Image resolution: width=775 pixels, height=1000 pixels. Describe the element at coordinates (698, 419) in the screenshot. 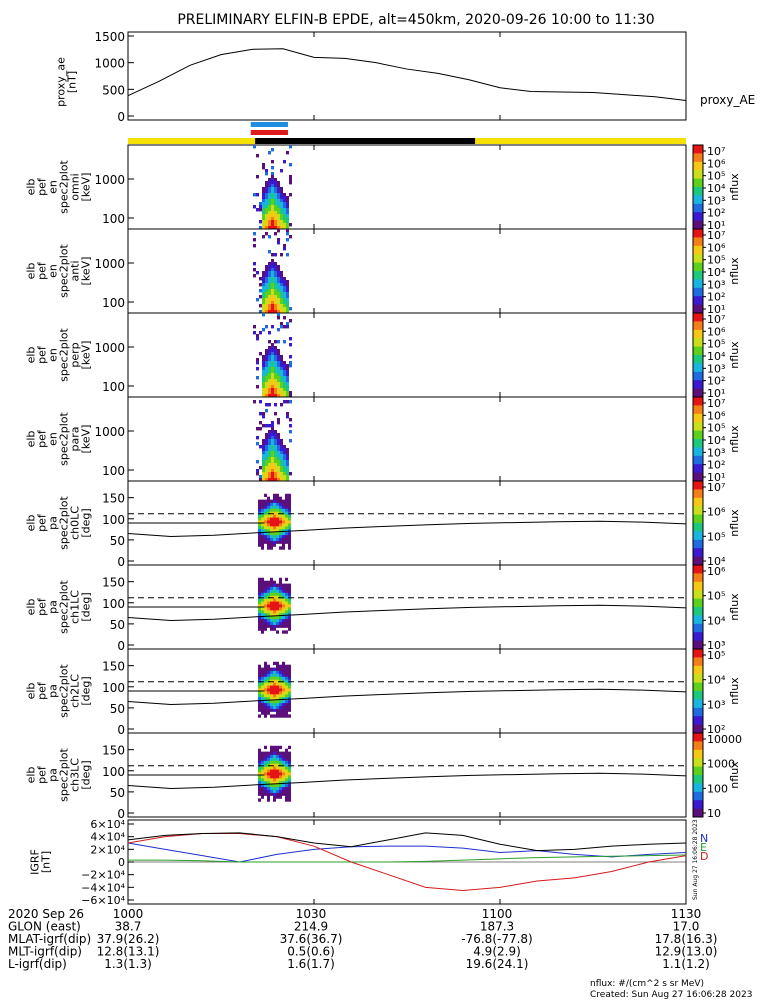

I see `colorbar-swatch-s3` at that location.